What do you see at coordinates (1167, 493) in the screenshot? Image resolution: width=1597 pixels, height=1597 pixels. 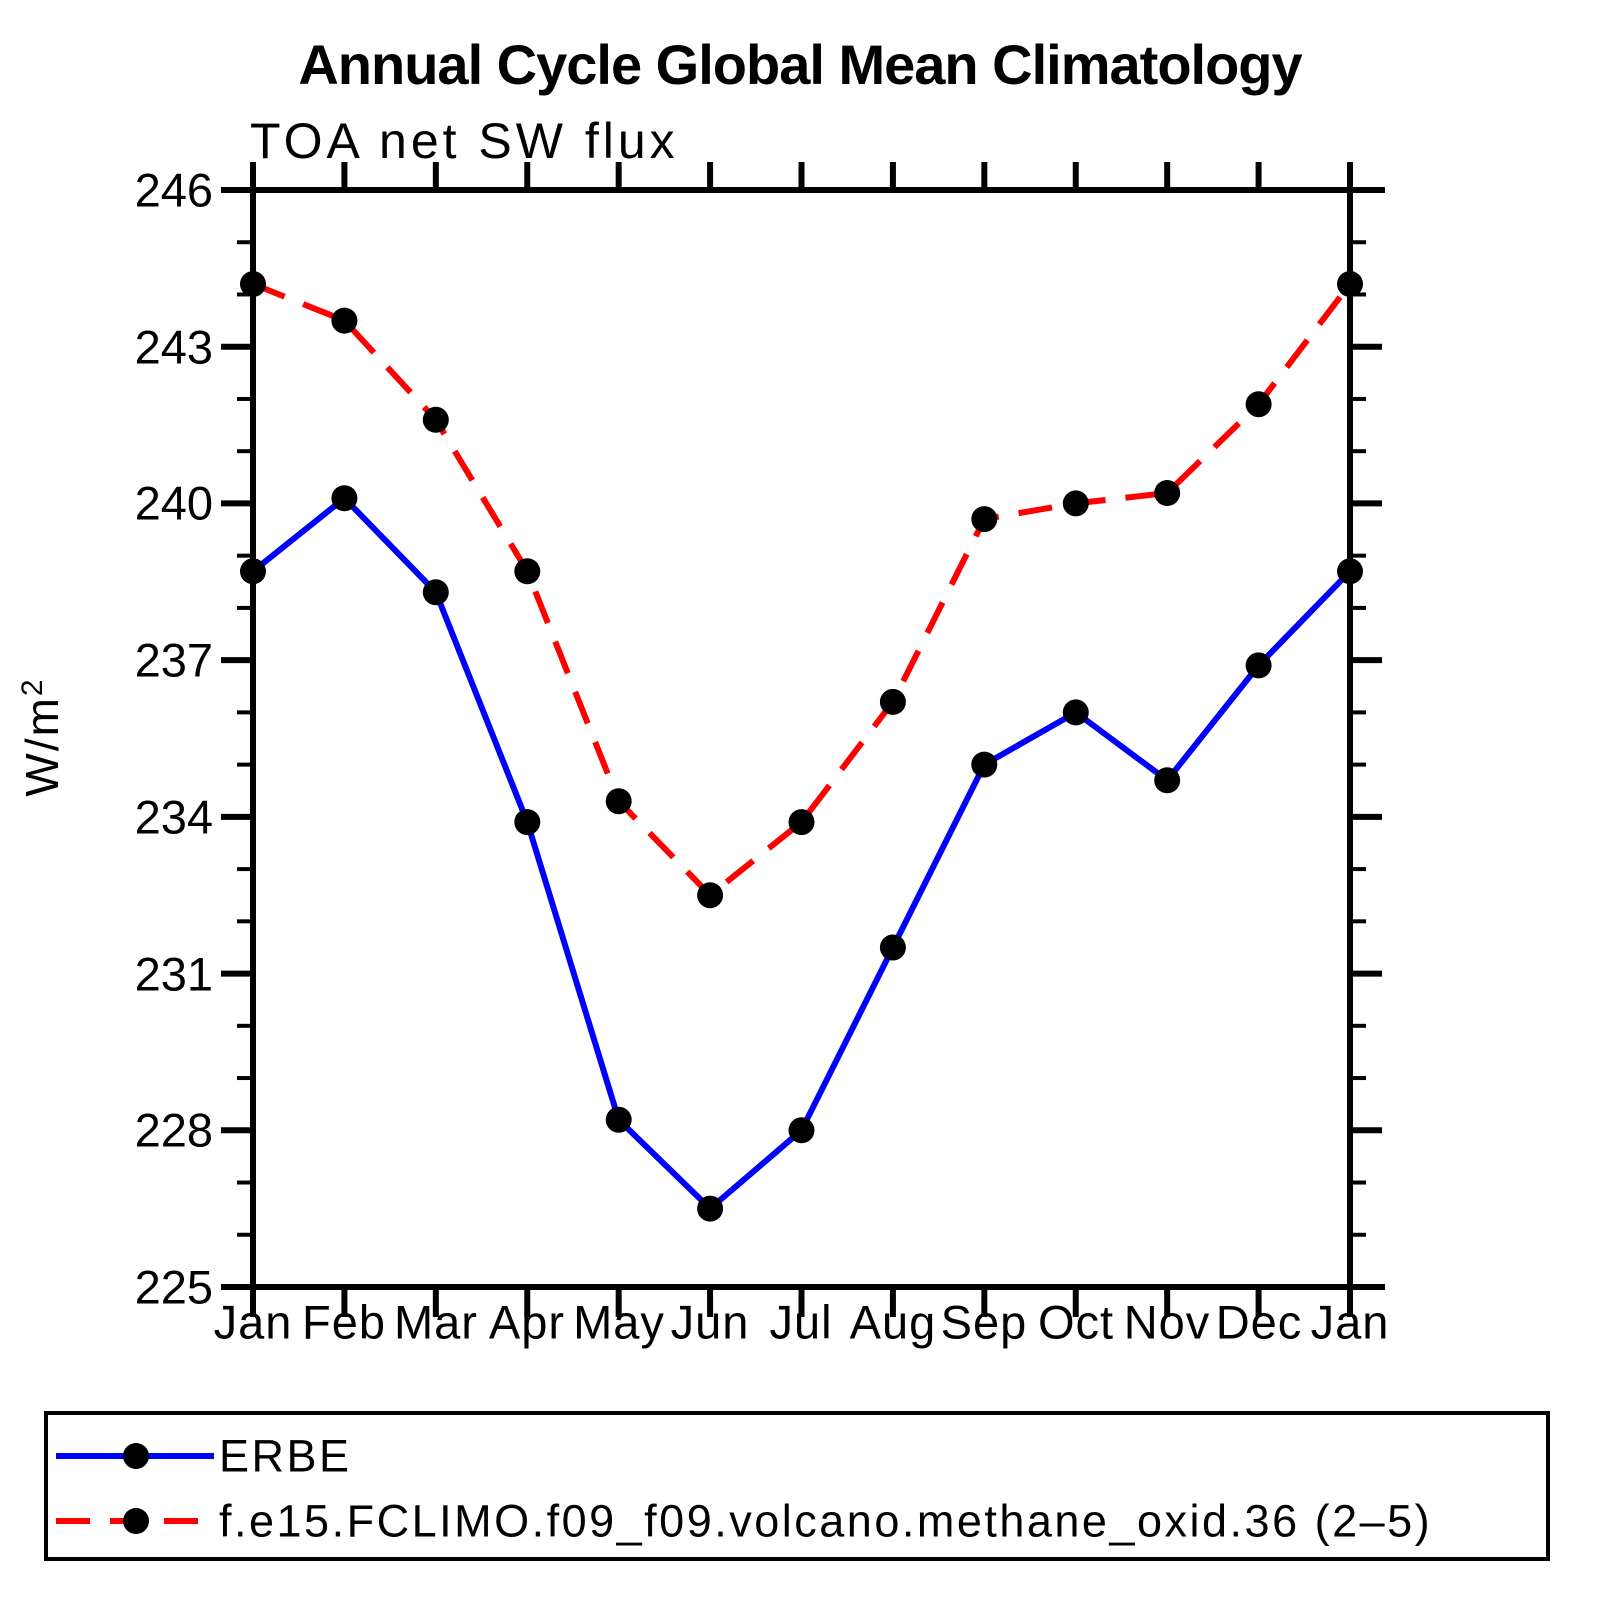 I see `data-point-model-nov` at bounding box center [1167, 493].